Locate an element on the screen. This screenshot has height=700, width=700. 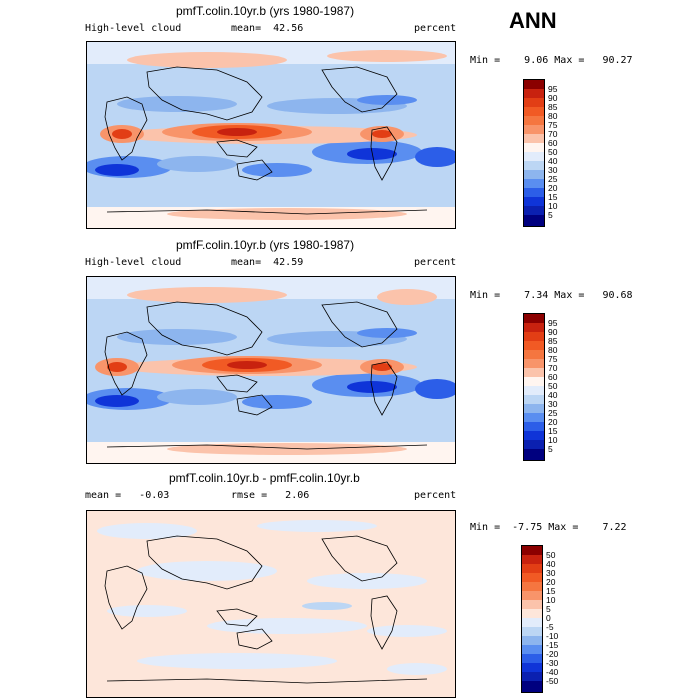
rmse-value: rmse = 2.06 is located at coordinates (270, 495).